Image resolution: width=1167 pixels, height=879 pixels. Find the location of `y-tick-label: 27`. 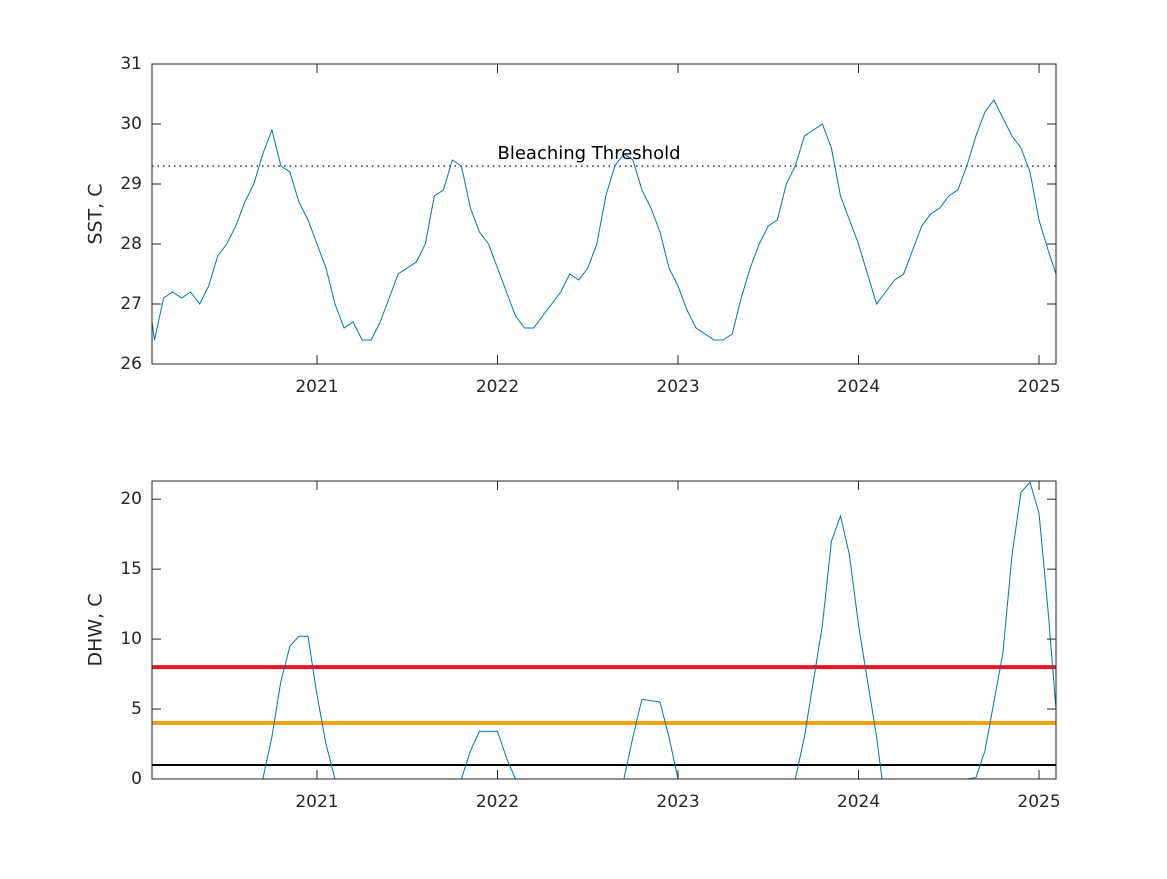

y-tick-label: 27 is located at coordinates (131, 304).